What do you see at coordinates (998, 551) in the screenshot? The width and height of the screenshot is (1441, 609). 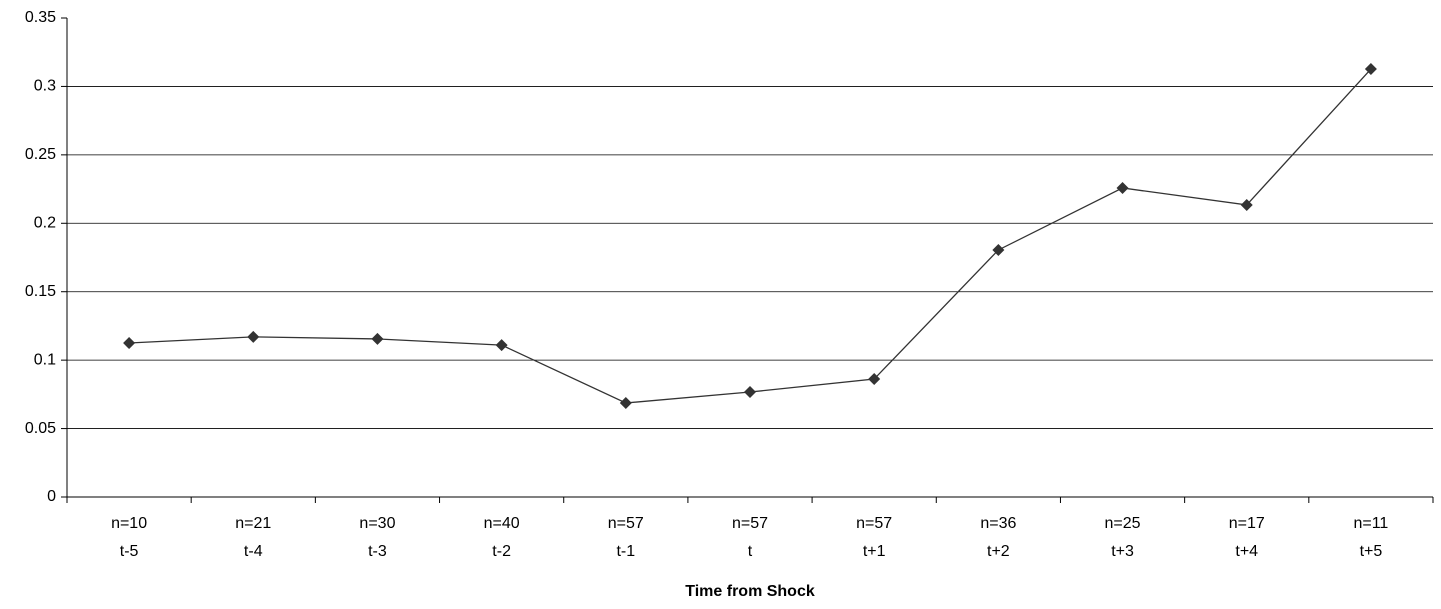 I see `x-tick-label: t+2` at bounding box center [998, 551].